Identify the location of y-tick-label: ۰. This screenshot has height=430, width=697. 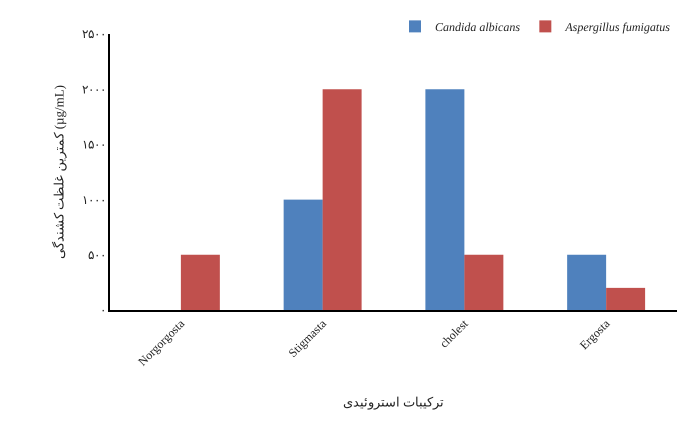
(103, 310).